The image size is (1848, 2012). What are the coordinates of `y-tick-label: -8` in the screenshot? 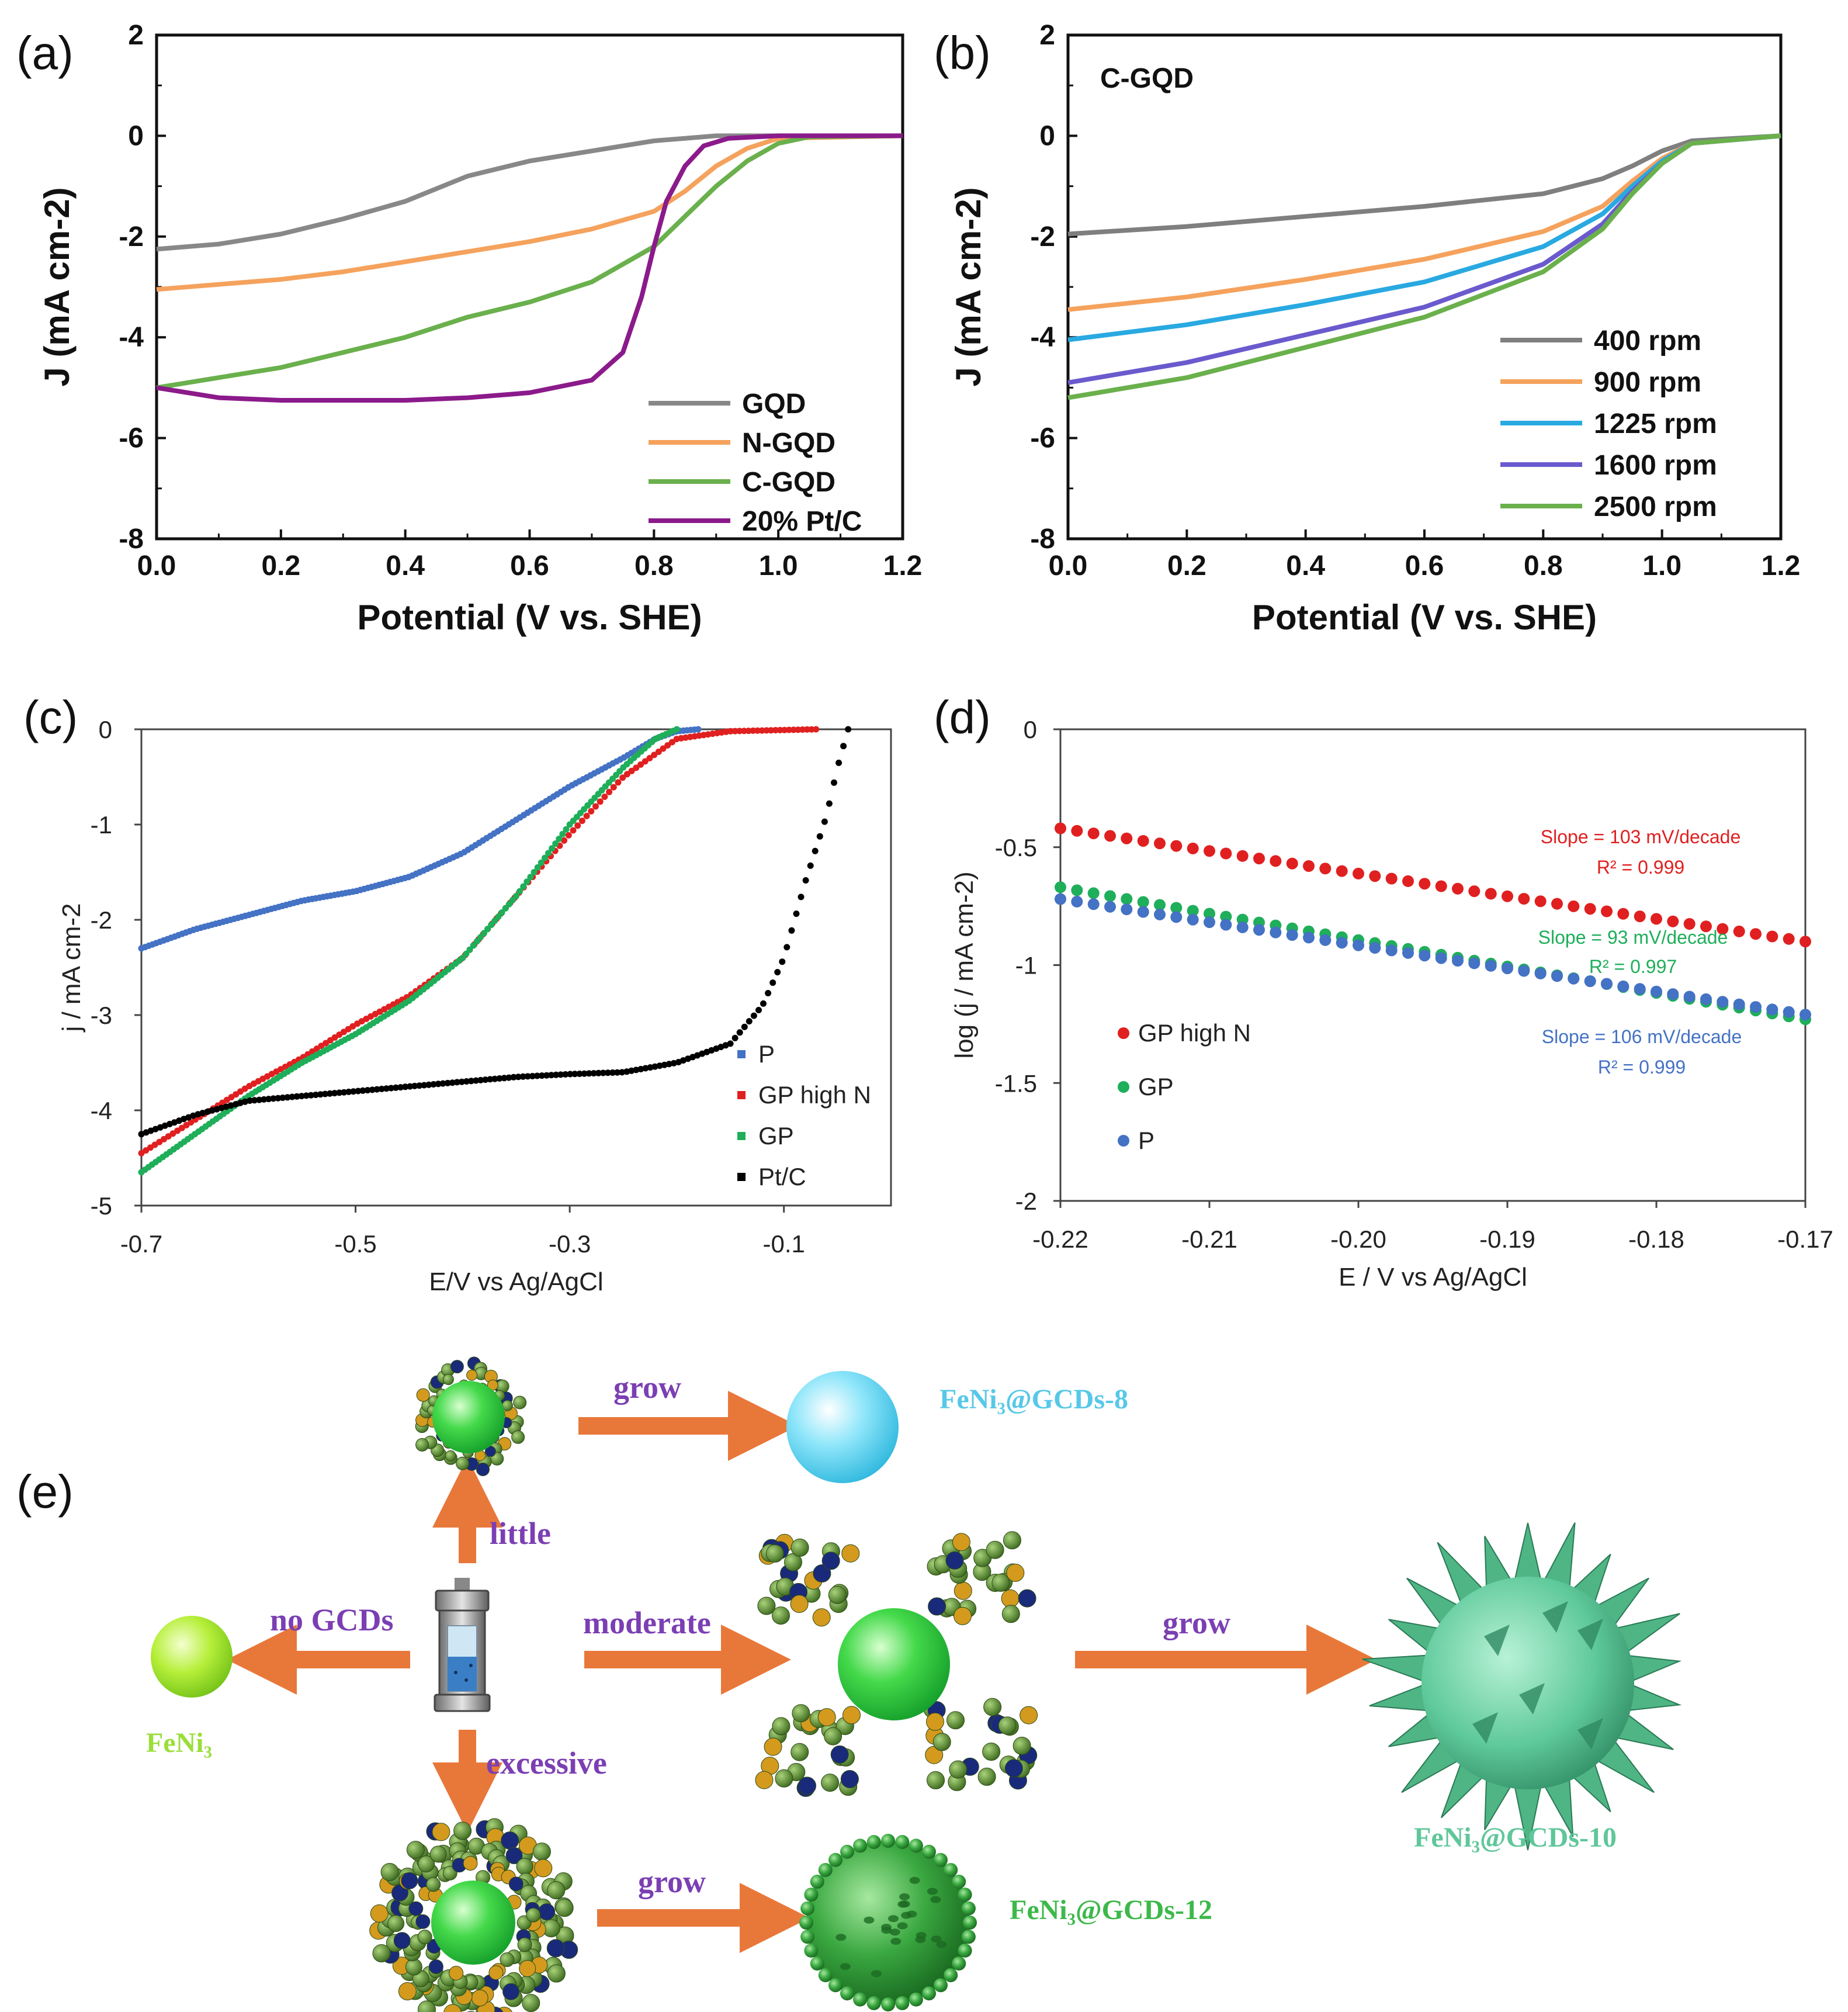 It's located at (1042, 539).